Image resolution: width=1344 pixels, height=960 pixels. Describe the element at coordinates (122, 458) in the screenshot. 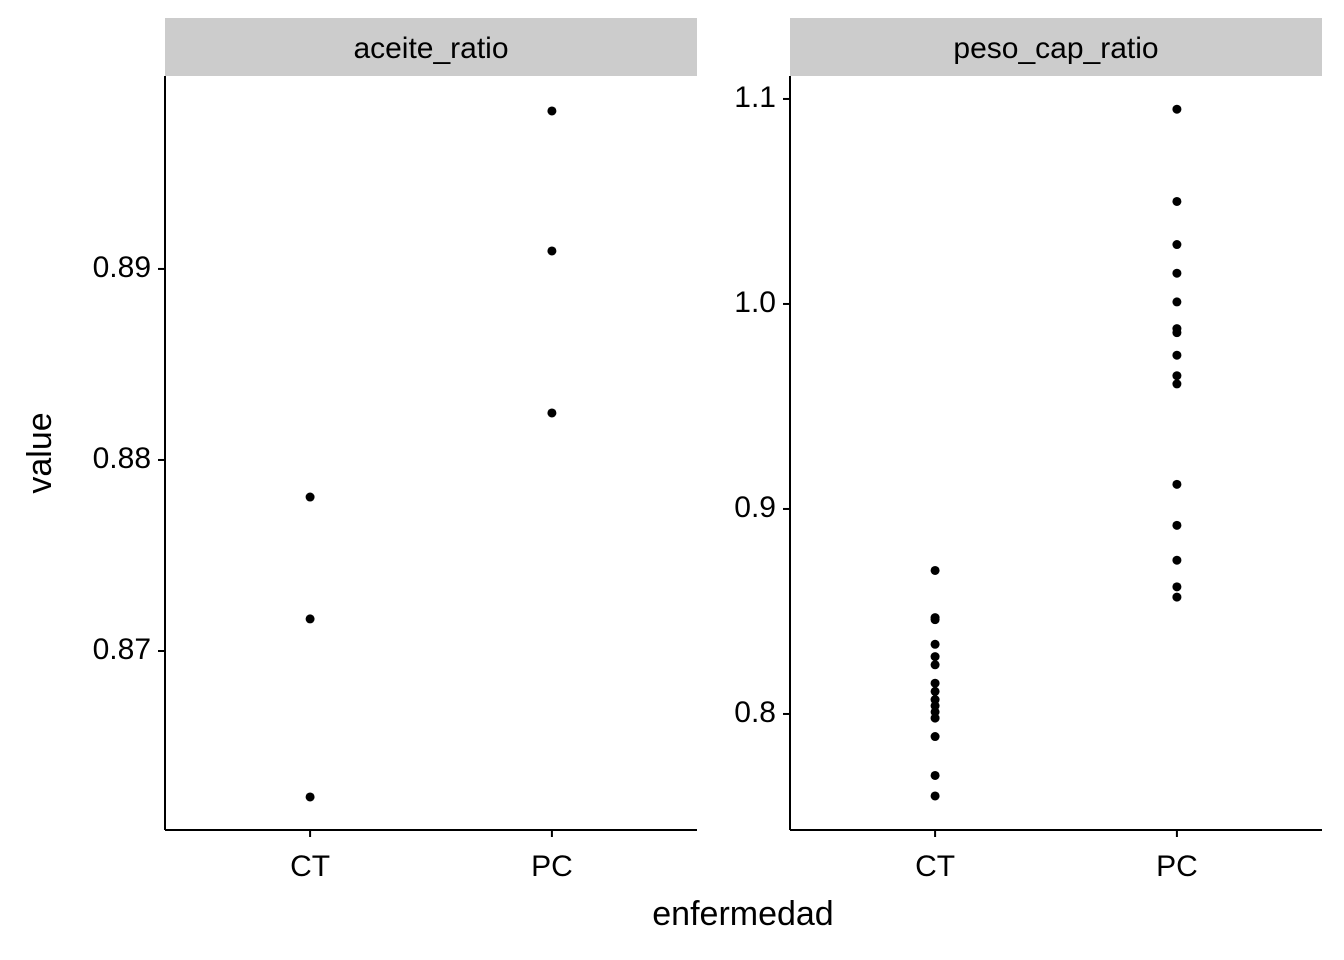

I see `y-tick-label: 0.88` at that location.